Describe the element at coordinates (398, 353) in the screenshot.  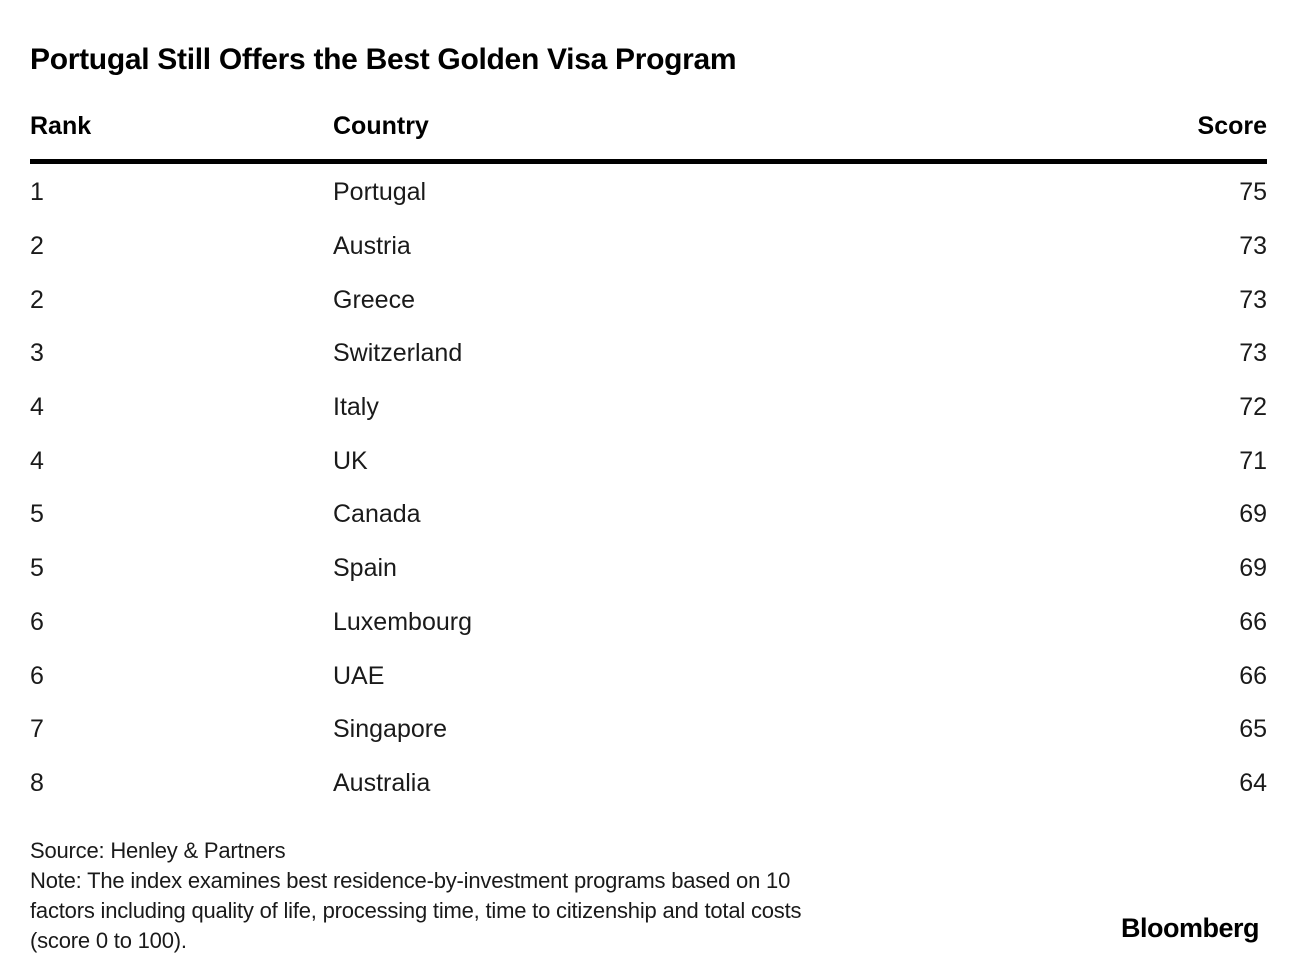
I see `country-cell: Switzerland` at that location.